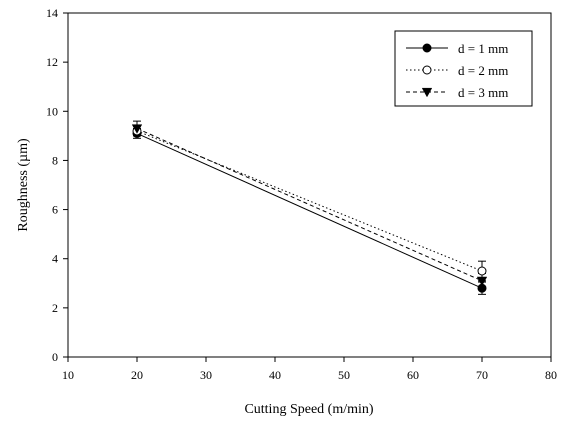 Image resolution: width=568 pixels, height=422 pixels. What do you see at coordinates (206, 375) in the screenshot?
I see `x-tick-label: 30` at bounding box center [206, 375].